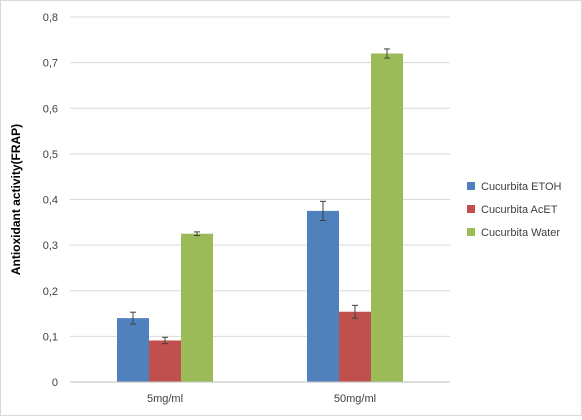 This screenshot has height=420, width=582. Describe the element at coordinates (521, 187) in the screenshot. I see `legend-label: Cucurbita ETOH` at that location.